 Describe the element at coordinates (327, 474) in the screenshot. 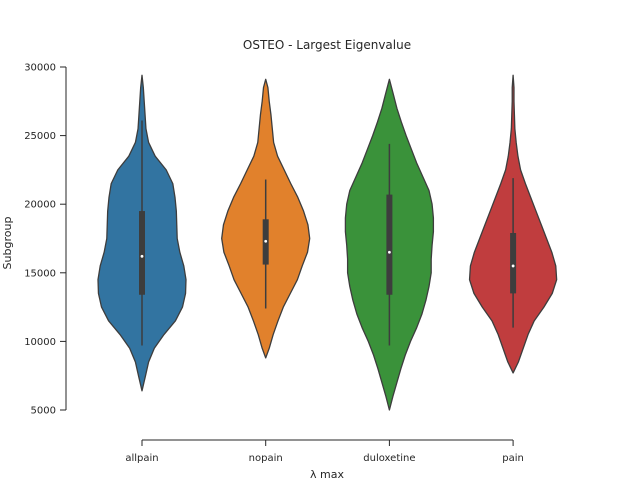

I see `x-axis-label: λ max` at that location.